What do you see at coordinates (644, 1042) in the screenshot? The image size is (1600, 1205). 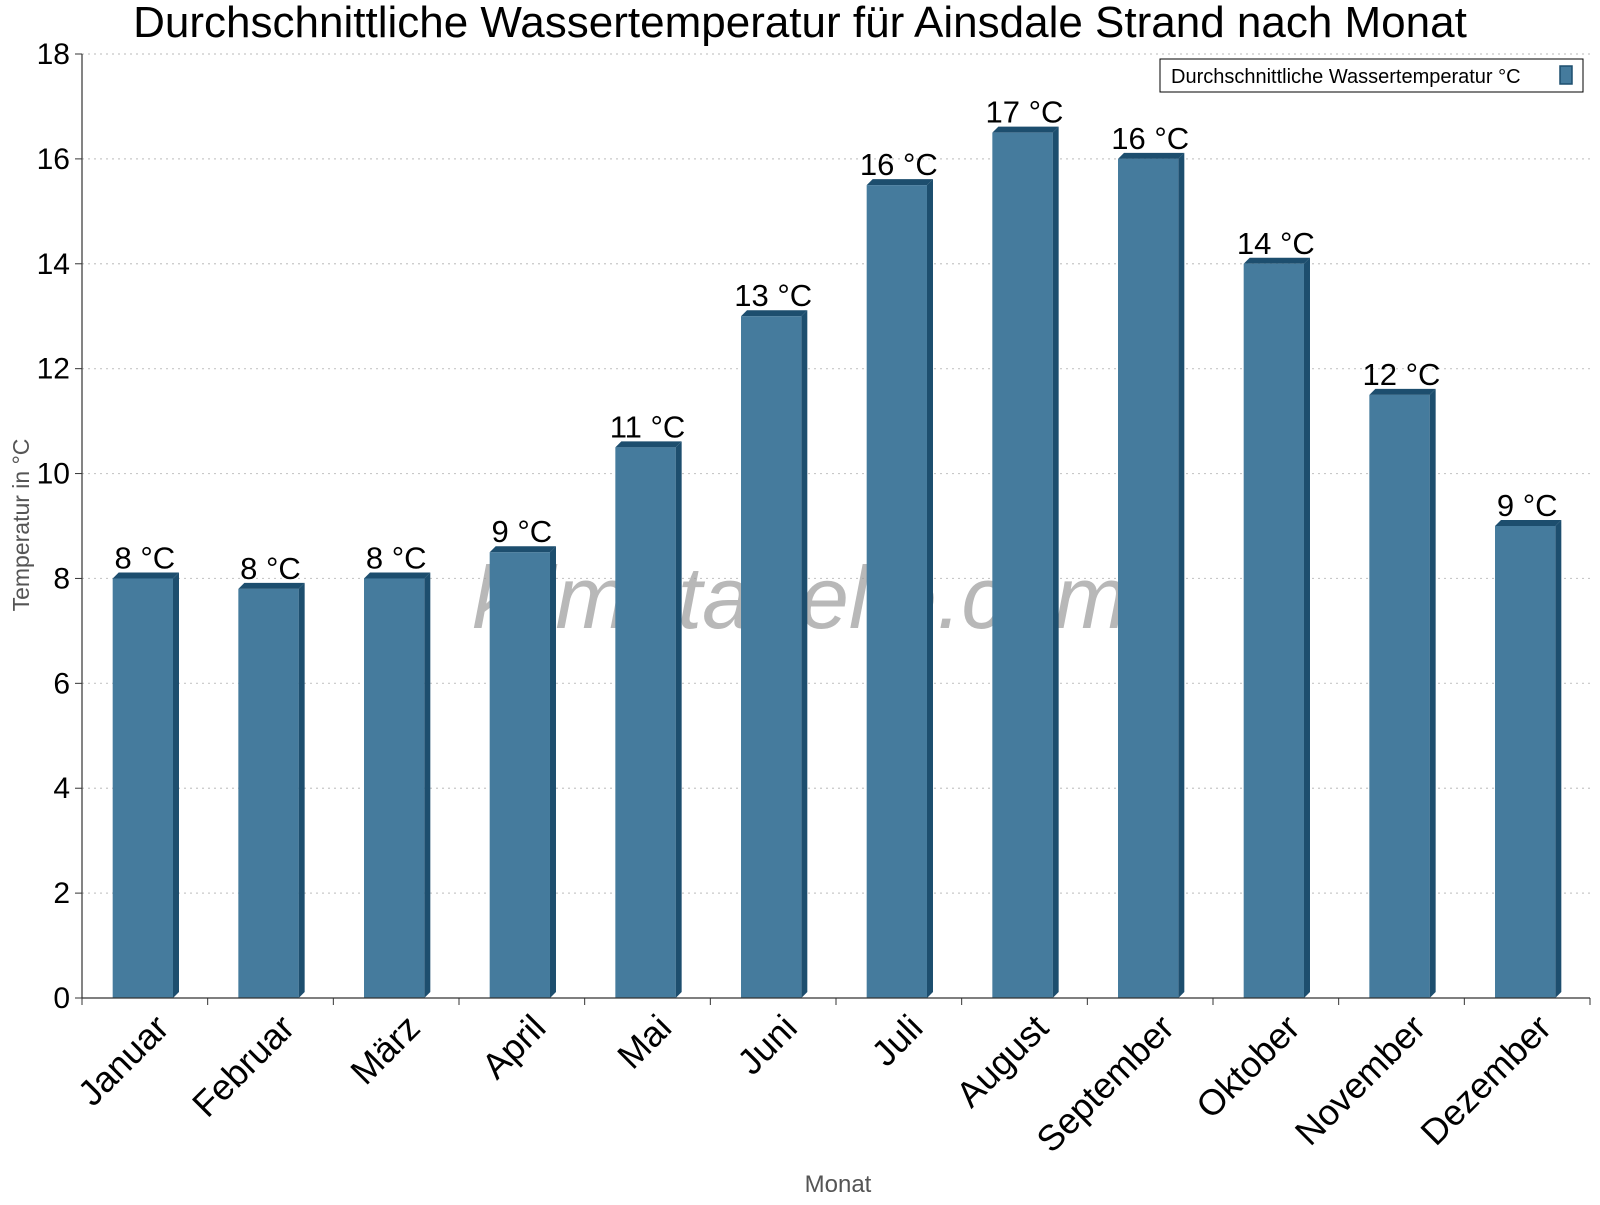 I see `x-tick-label: Mai` at bounding box center [644, 1042].